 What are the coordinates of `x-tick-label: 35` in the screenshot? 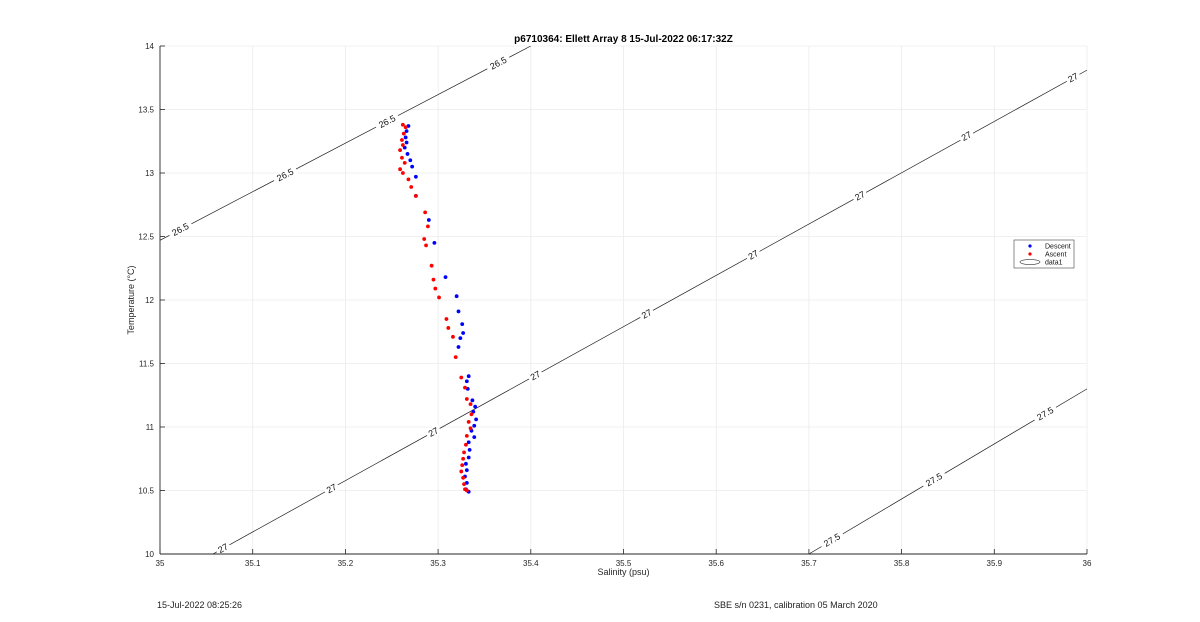 It's located at (160, 563).